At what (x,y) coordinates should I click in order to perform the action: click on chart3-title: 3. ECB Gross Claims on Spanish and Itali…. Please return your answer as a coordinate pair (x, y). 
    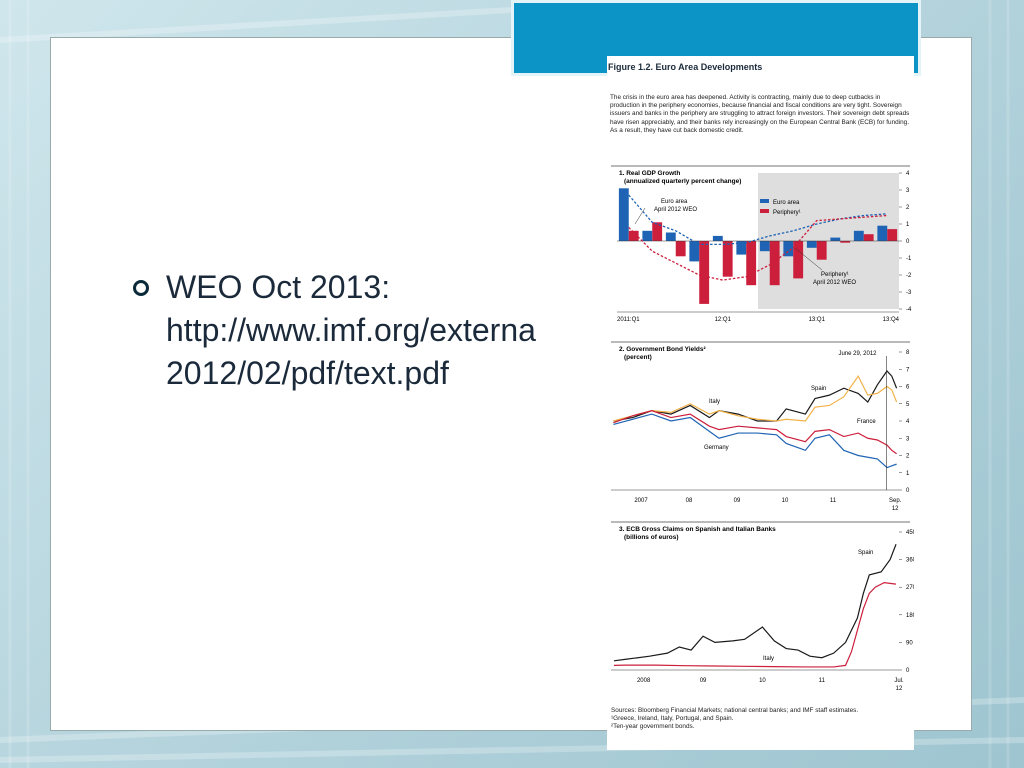
    Looking at the image, I should click on (697, 529).